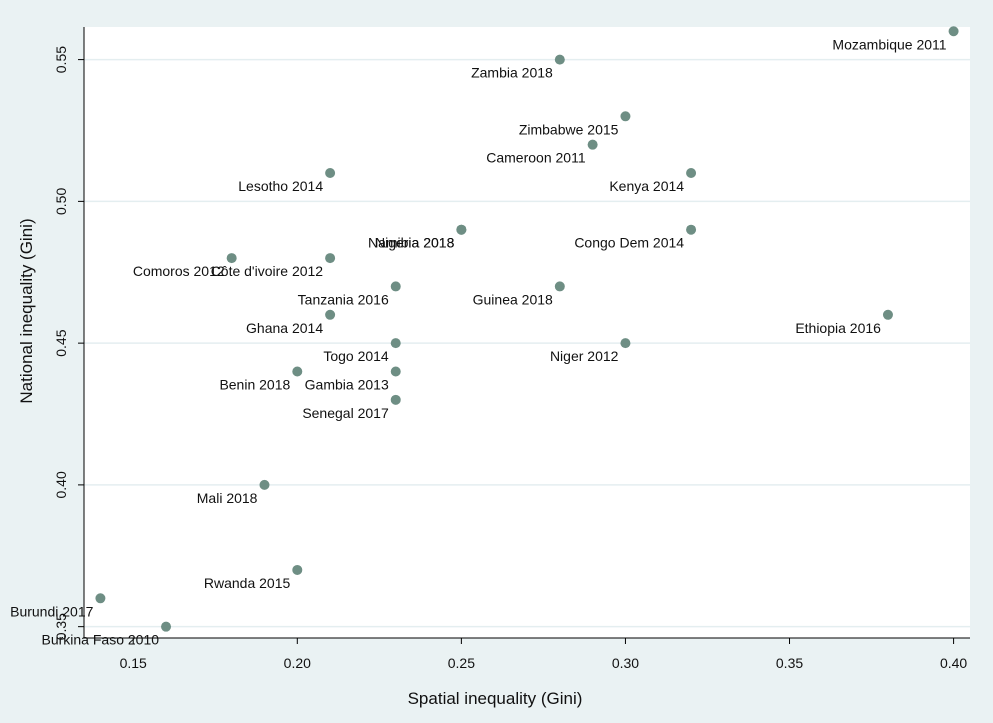  Describe the element at coordinates (61, 342) in the screenshot. I see `y-tick-label: 0.45` at that location.